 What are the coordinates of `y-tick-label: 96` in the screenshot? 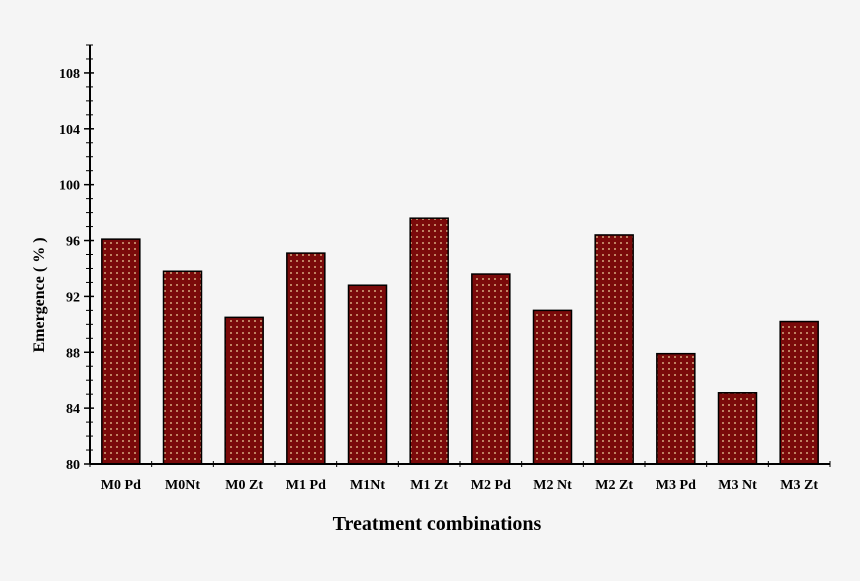 It's located at (73, 242).